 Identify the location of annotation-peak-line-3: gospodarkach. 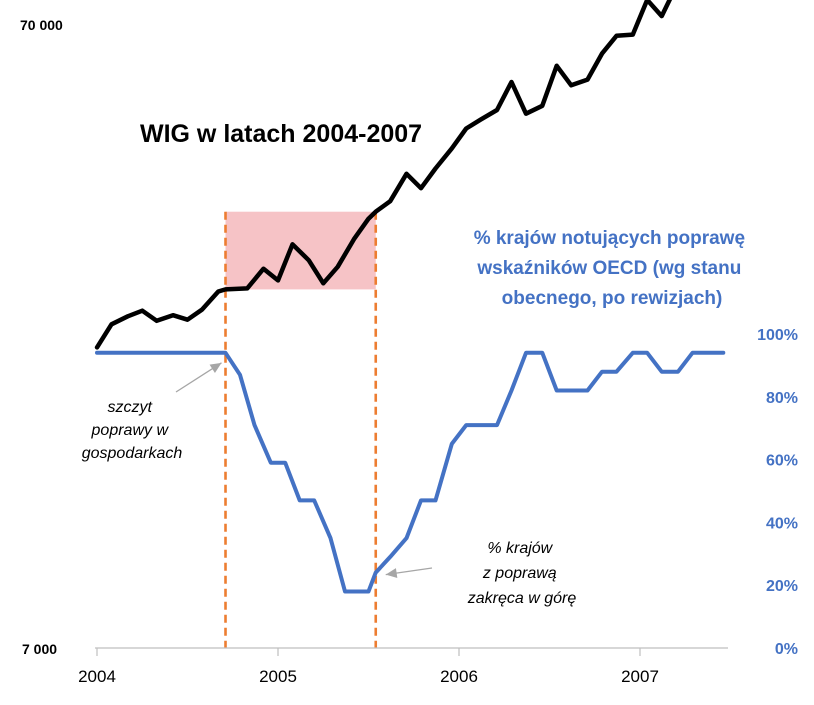
(132, 453).